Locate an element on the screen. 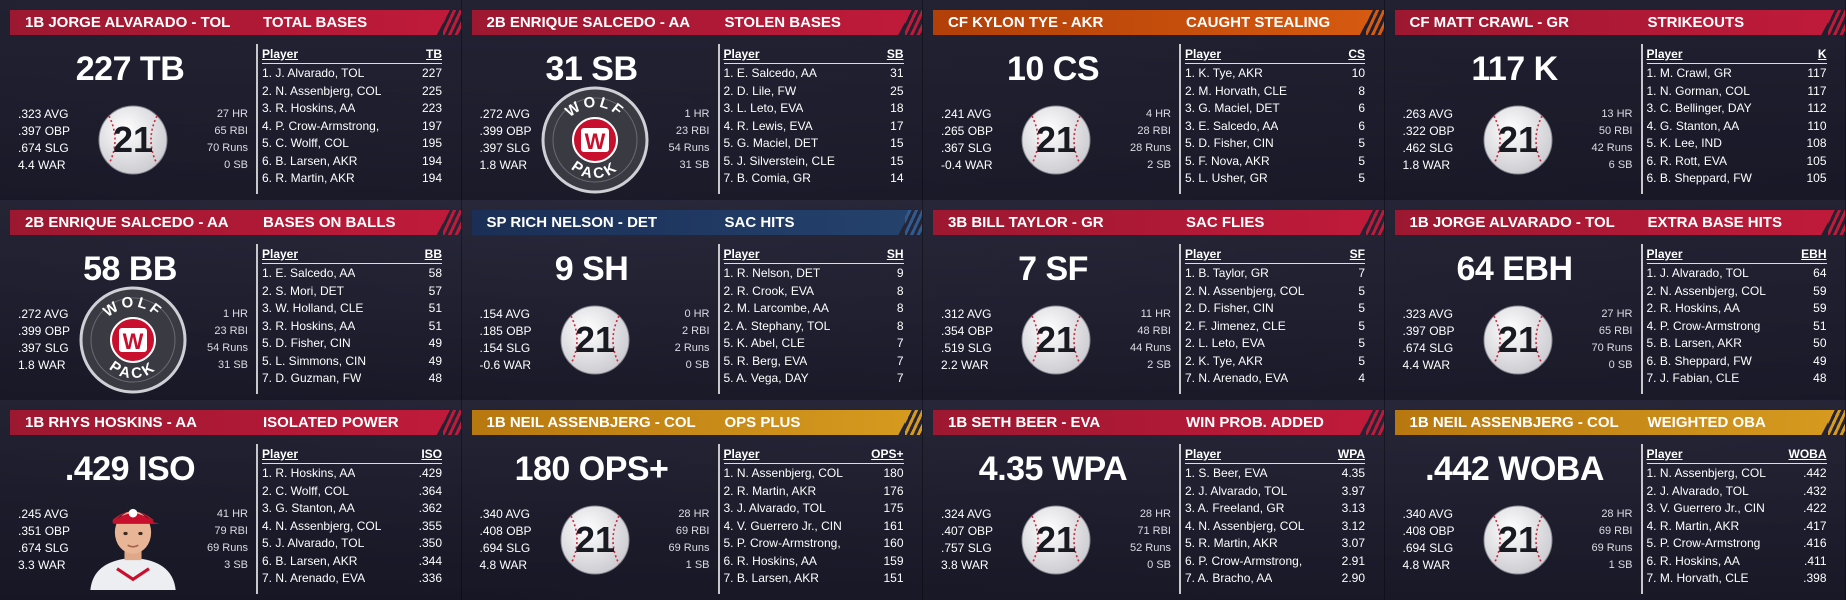 This screenshot has height=600, width=1846. card-header: 1B NEIL ASSENBJERG - COL WEIGHTED OBA is located at coordinates (1614, 422).